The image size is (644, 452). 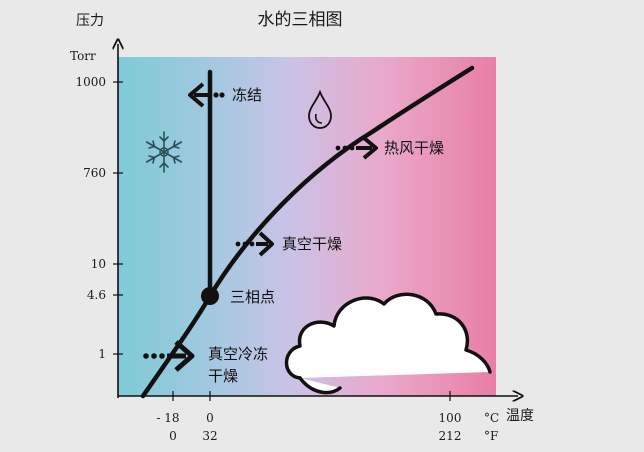 What do you see at coordinates (356, 148) in the screenshot?
I see `hot-air-dry-arrow` at bounding box center [356, 148].